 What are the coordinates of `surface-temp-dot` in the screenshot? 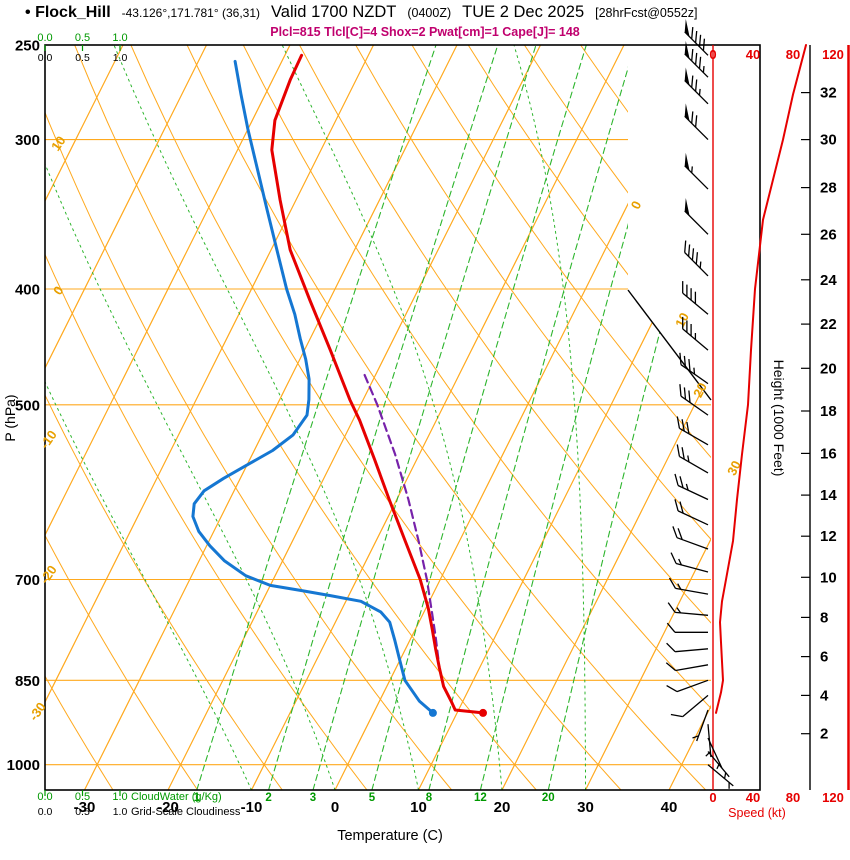 It's located at (483, 712).